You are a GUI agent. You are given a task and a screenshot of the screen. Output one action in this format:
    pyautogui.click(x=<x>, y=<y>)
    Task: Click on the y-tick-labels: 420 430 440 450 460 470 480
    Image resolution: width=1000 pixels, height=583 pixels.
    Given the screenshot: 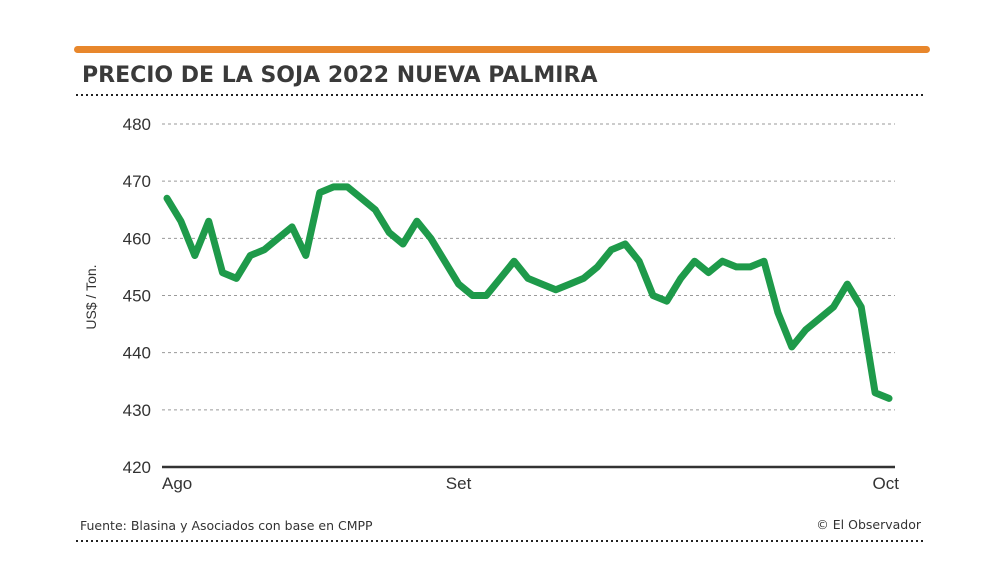 What is the action you would take?
    pyautogui.click(x=137, y=296)
    